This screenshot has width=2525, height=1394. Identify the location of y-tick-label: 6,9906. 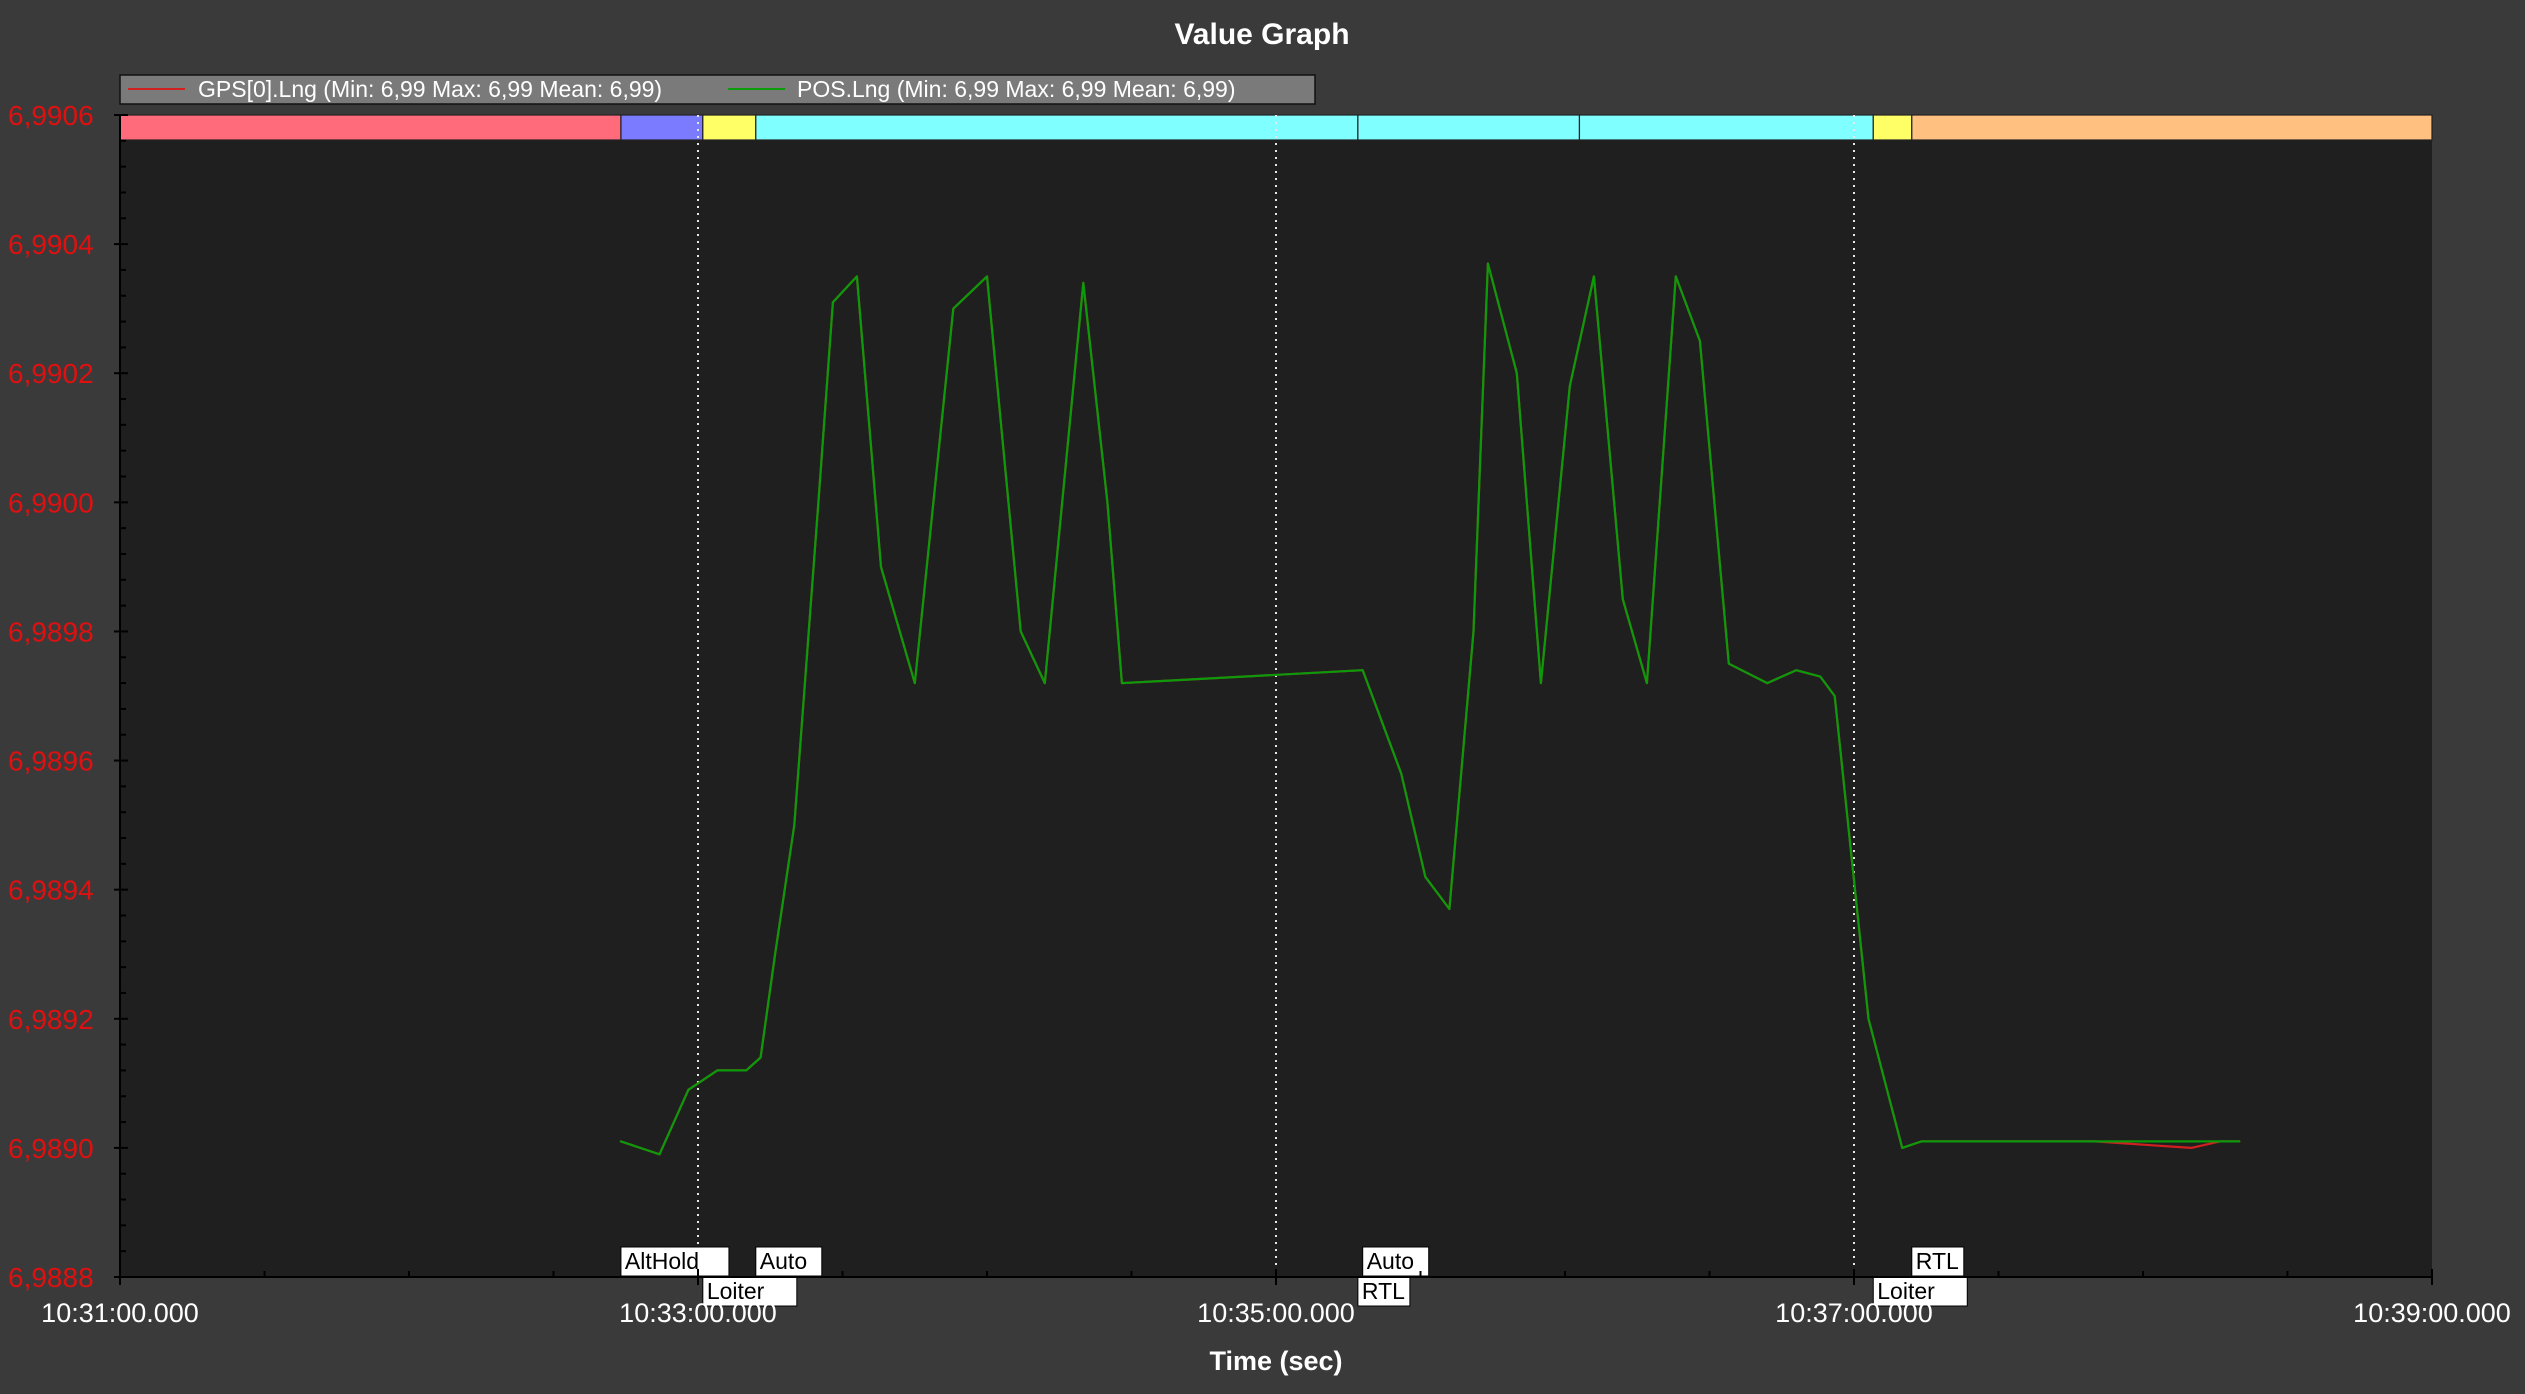
(51, 115).